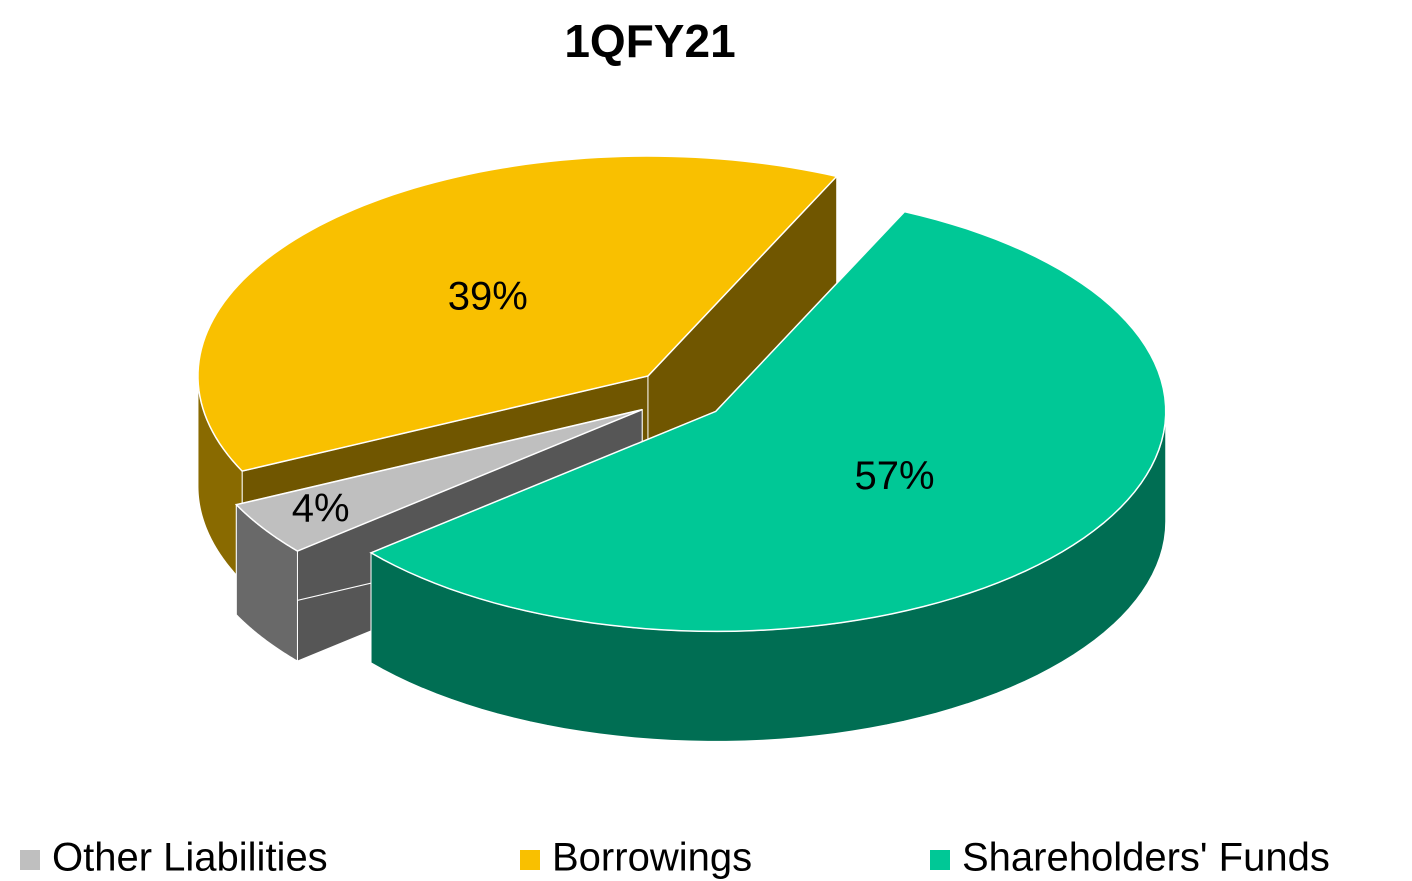 Image resolution: width=1412 pixels, height=881 pixels. I want to click on legend-label: Other Liabilities, so click(190, 858).